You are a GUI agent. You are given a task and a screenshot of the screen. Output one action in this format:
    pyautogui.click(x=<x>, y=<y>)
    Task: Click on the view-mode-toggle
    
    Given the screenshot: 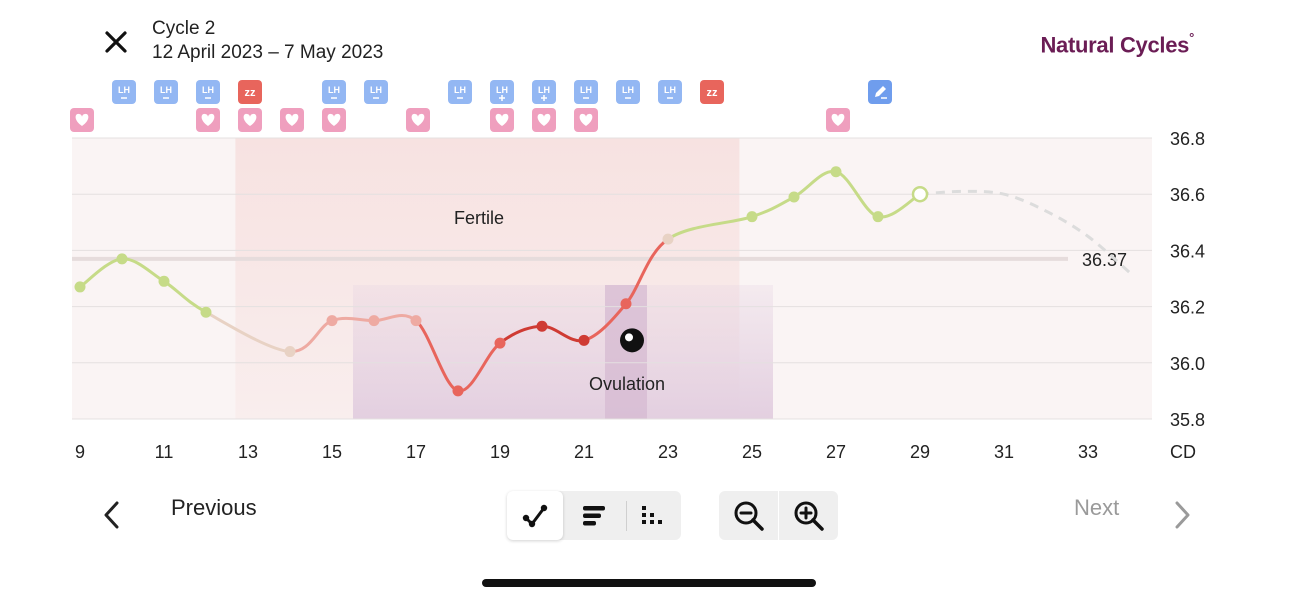 What is the action you would take?
    pyautogui.click(x=594, y=515)
    